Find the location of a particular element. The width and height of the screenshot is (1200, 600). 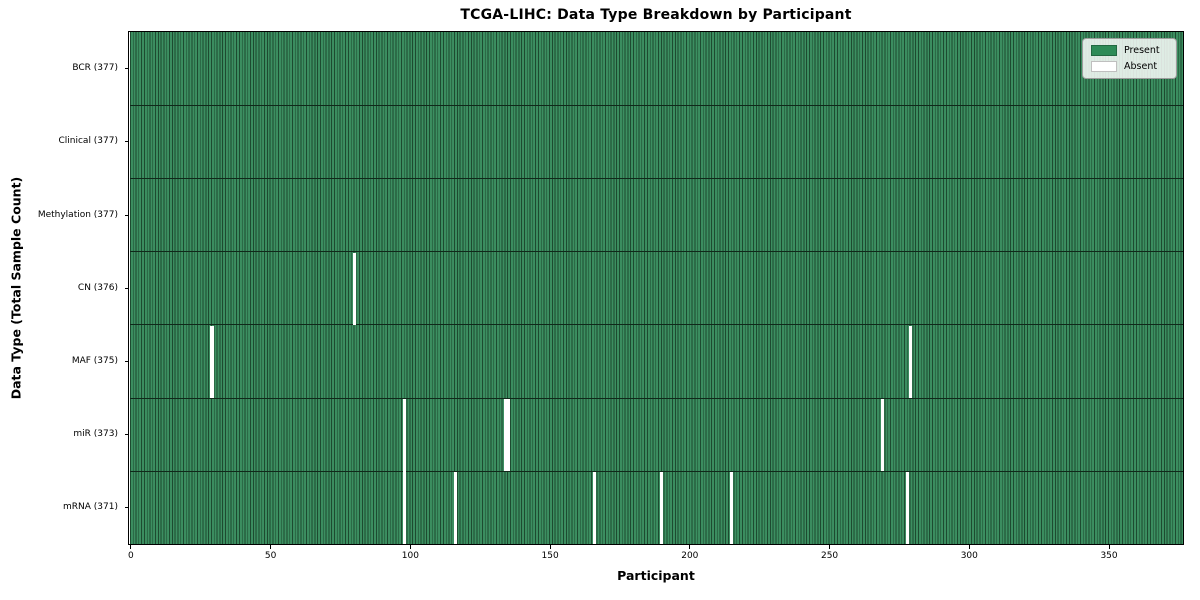

absent-swatch-icon is located at coordinates (1104, 66).